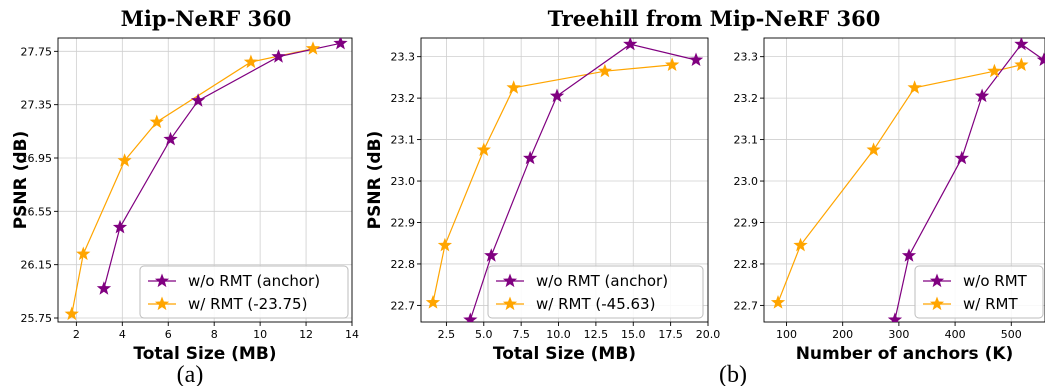 This screenshot has height=386, width=1045. What do you see at coordinates (1011, 334) in the screenshot?
I see `x-tick-label: 500` at bounding box center [1011, 334].